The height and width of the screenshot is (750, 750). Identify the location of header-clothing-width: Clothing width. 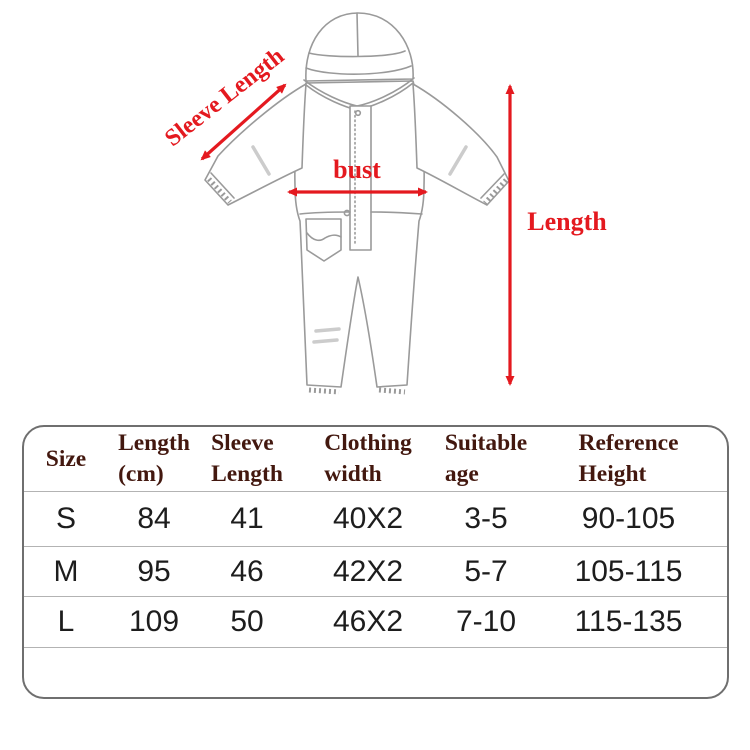
(368, 458).